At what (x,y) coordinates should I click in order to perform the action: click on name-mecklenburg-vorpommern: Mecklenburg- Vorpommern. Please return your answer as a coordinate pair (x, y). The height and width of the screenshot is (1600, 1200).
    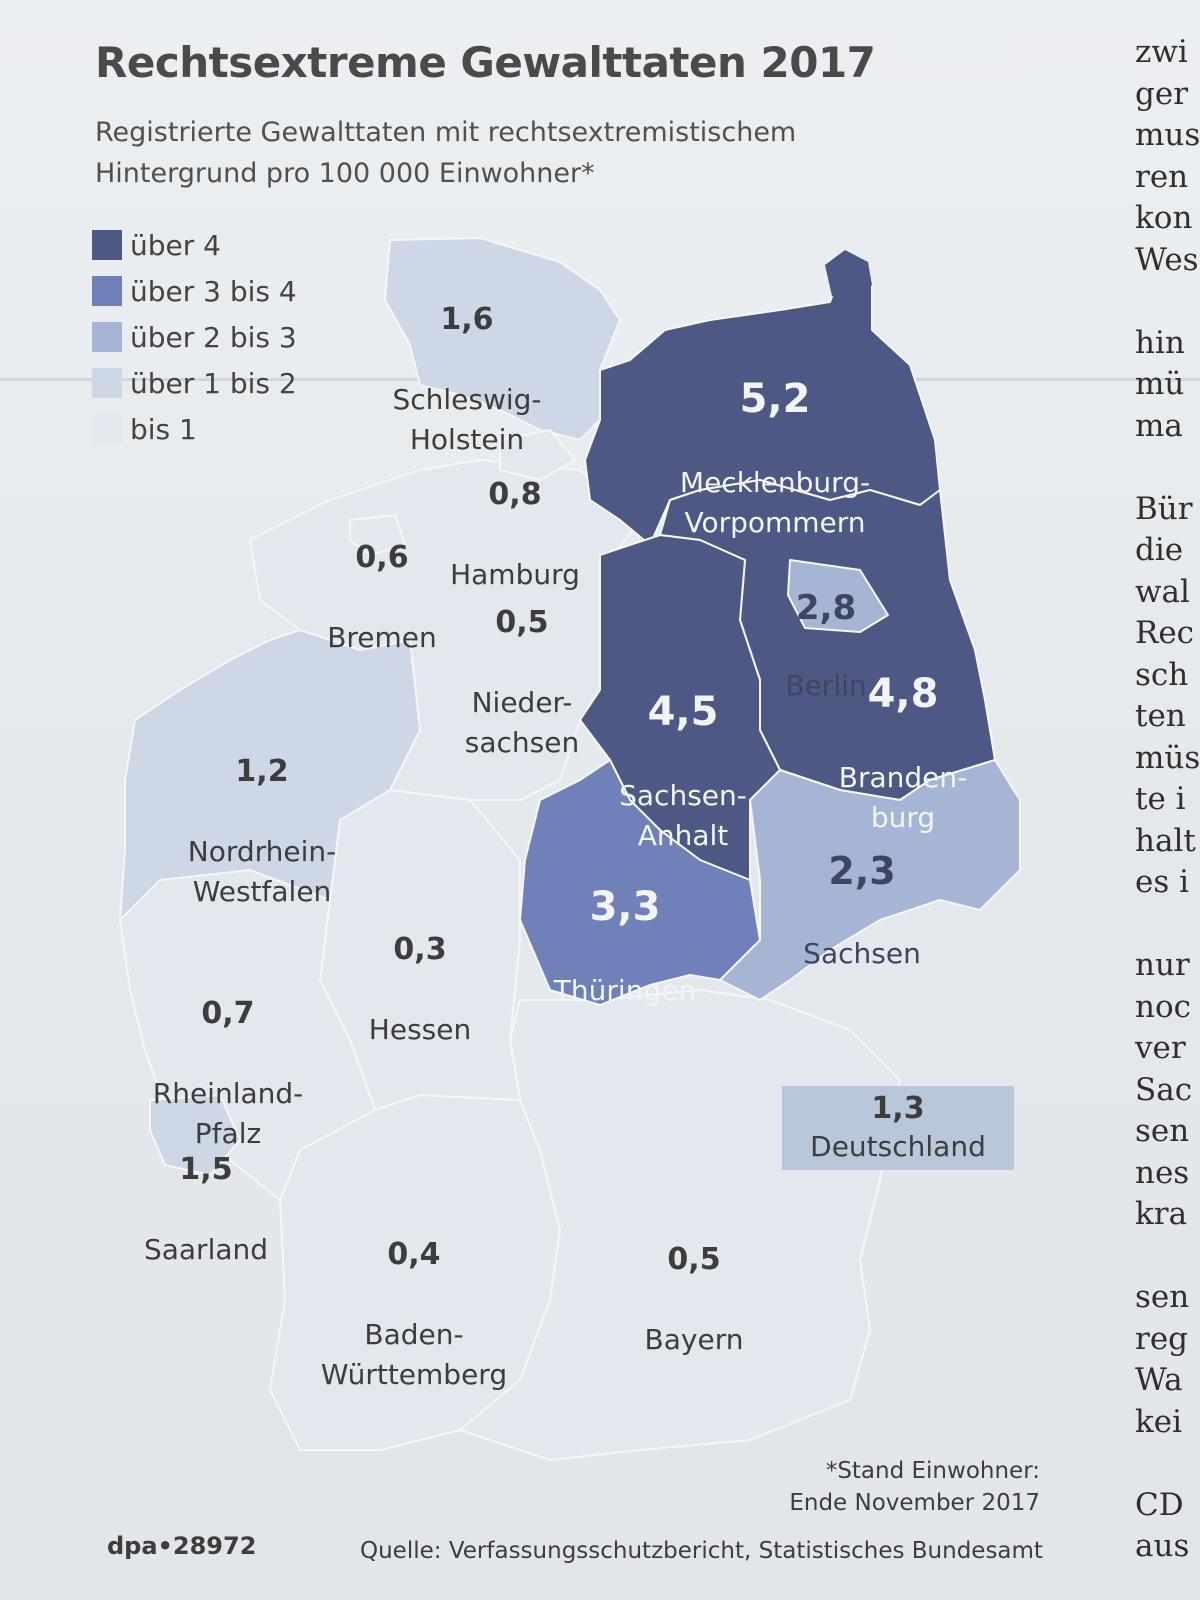
    Looking at the image, I should click on (775, 502).